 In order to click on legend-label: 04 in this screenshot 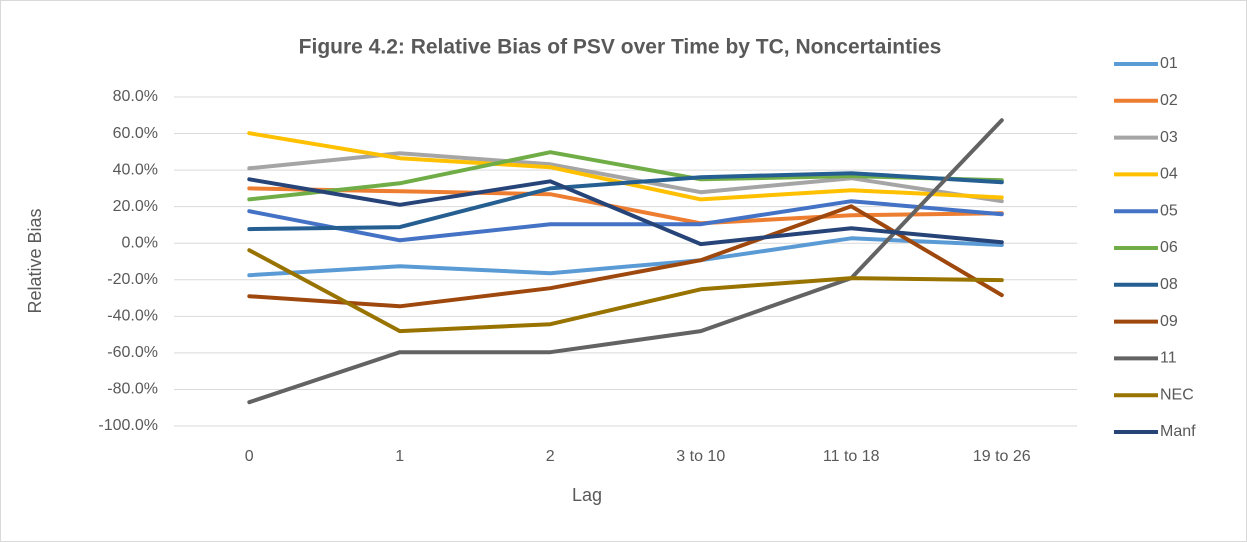, I will do `click(1169, 174)`.